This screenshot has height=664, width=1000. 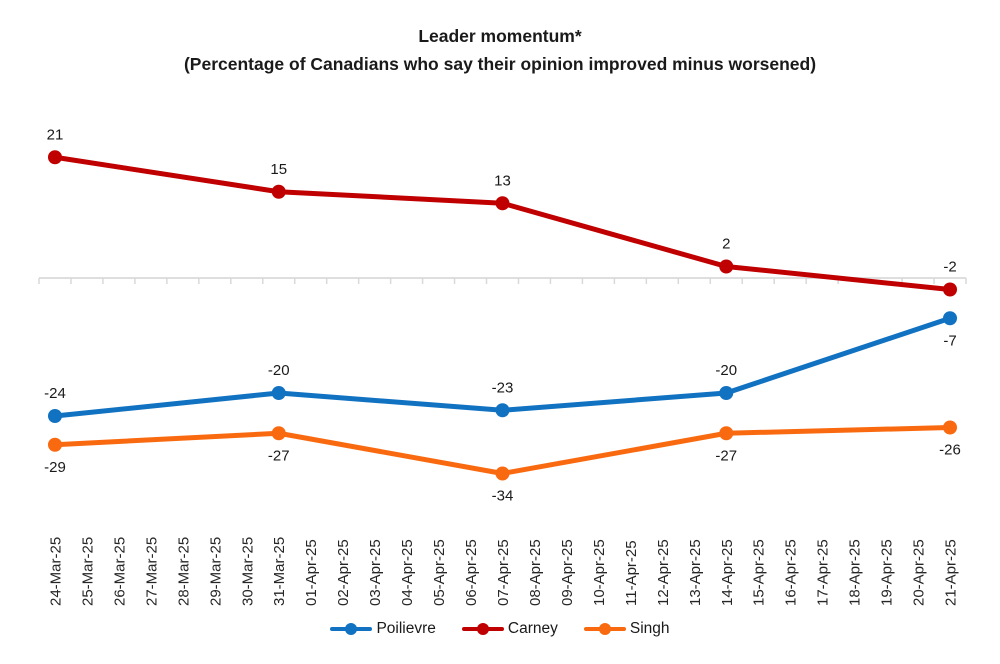 I want to click on x-axis-tick-label: 19-Apr-25, so click(x=887, y=572).